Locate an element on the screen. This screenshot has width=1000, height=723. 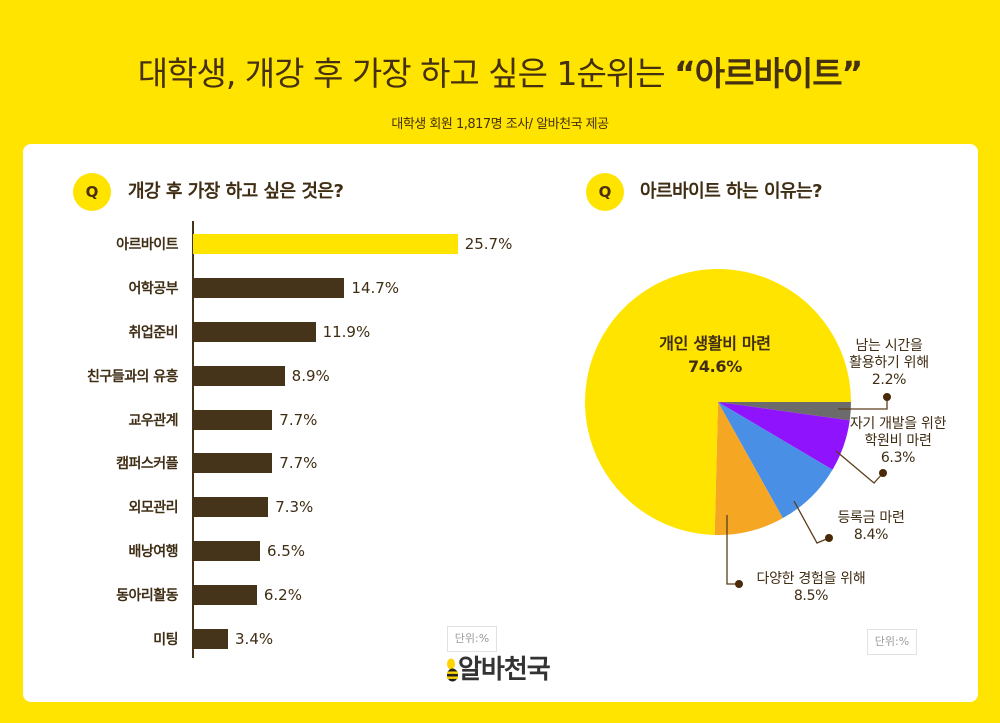
bar-value: 25.7% is located at coordinates (488, 244).